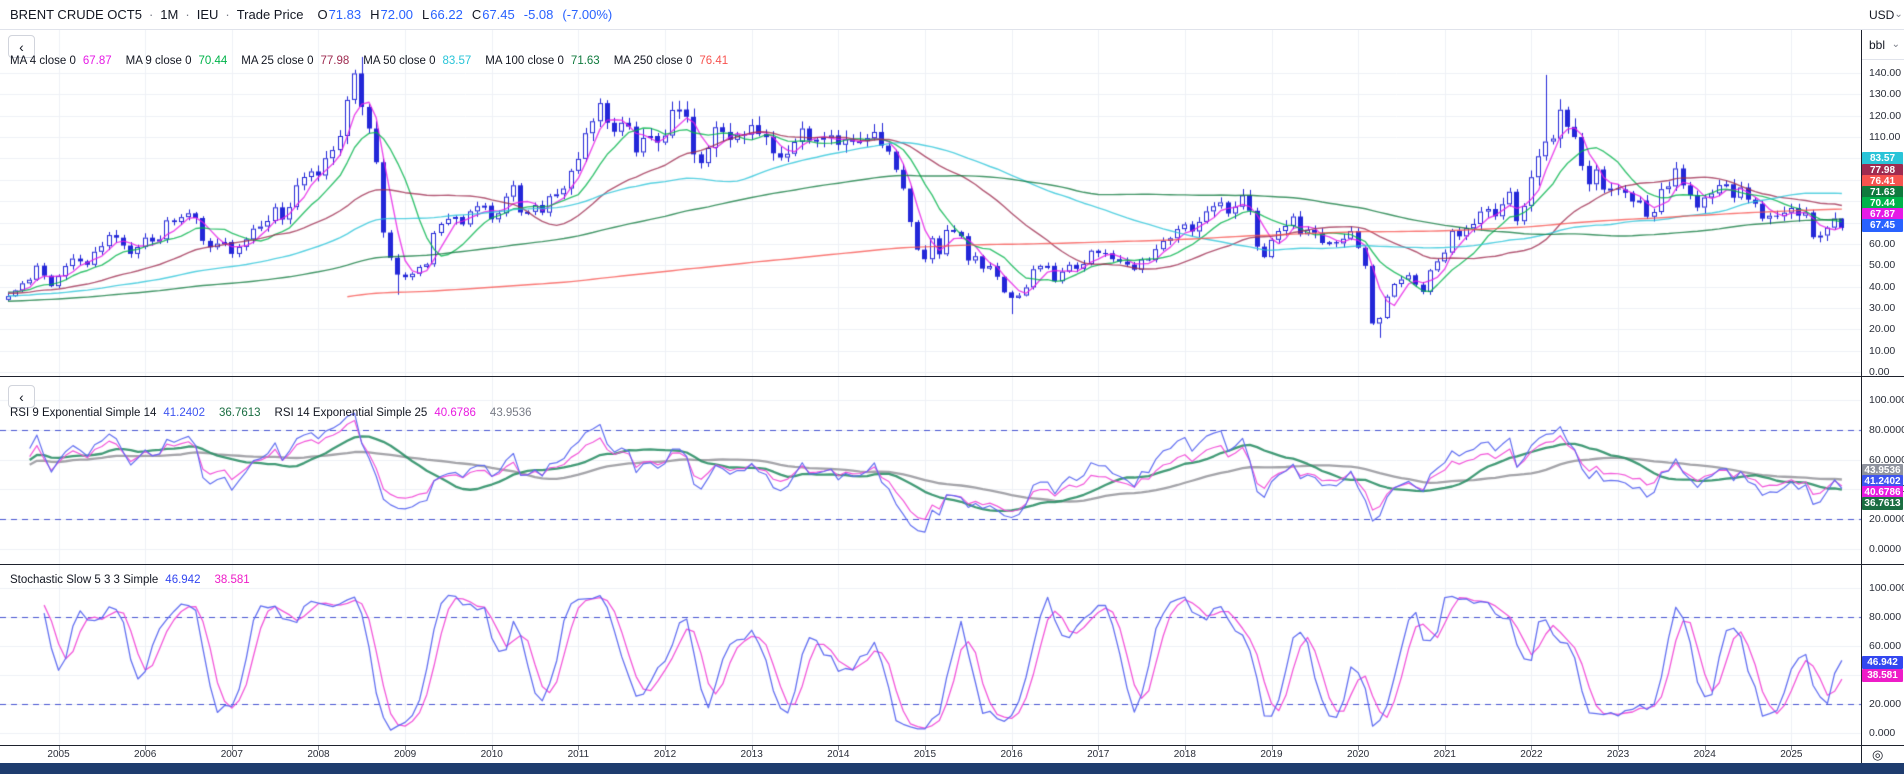 This screenshot has height=774, width=1904. I want to click on rsi14-smooth-badge: 43.9536, so click(1882, 470).